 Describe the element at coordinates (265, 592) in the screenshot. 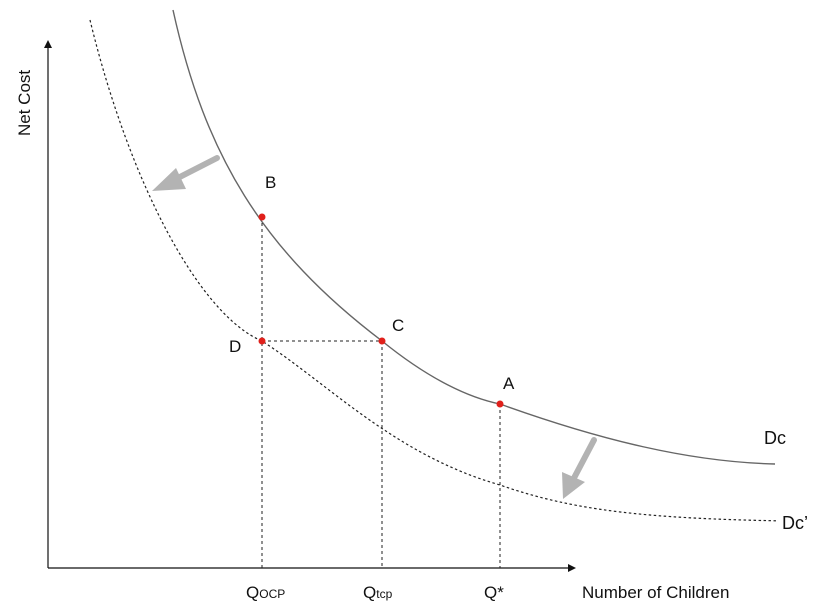

I see `tick-qocp: QOCP` at that location.